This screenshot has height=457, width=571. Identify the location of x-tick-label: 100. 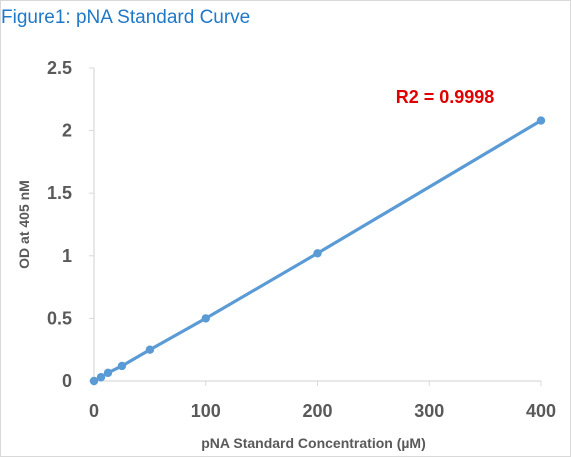
(206, 411).